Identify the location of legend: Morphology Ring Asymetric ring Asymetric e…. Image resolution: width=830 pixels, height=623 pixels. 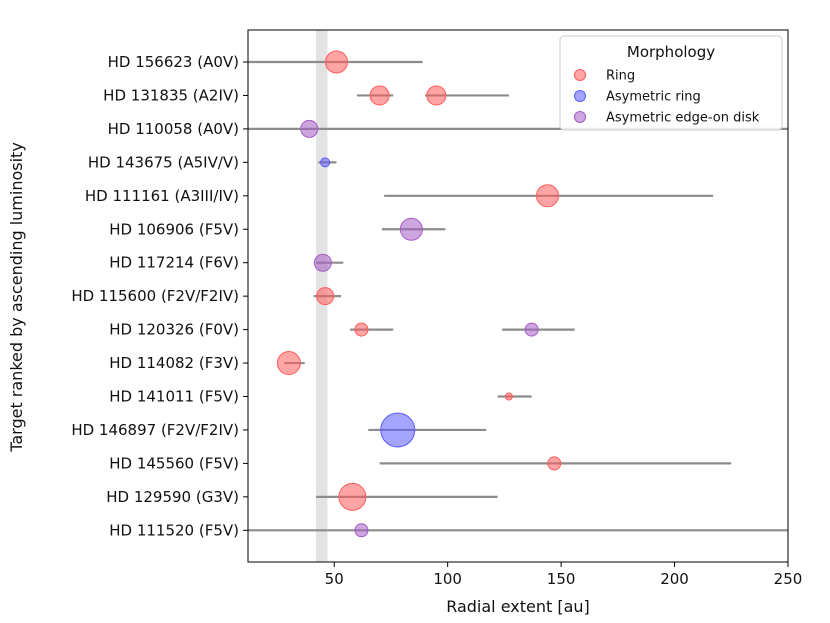
(671, 83).